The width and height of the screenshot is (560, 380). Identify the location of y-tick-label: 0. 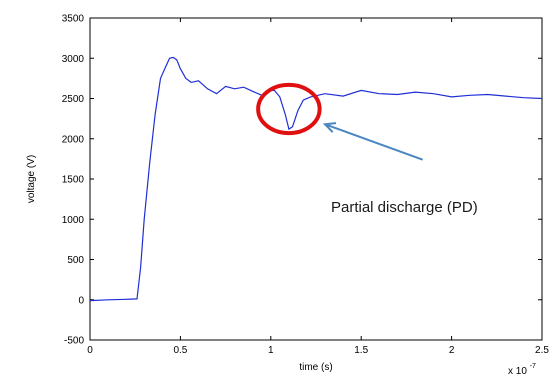
(81, 300).